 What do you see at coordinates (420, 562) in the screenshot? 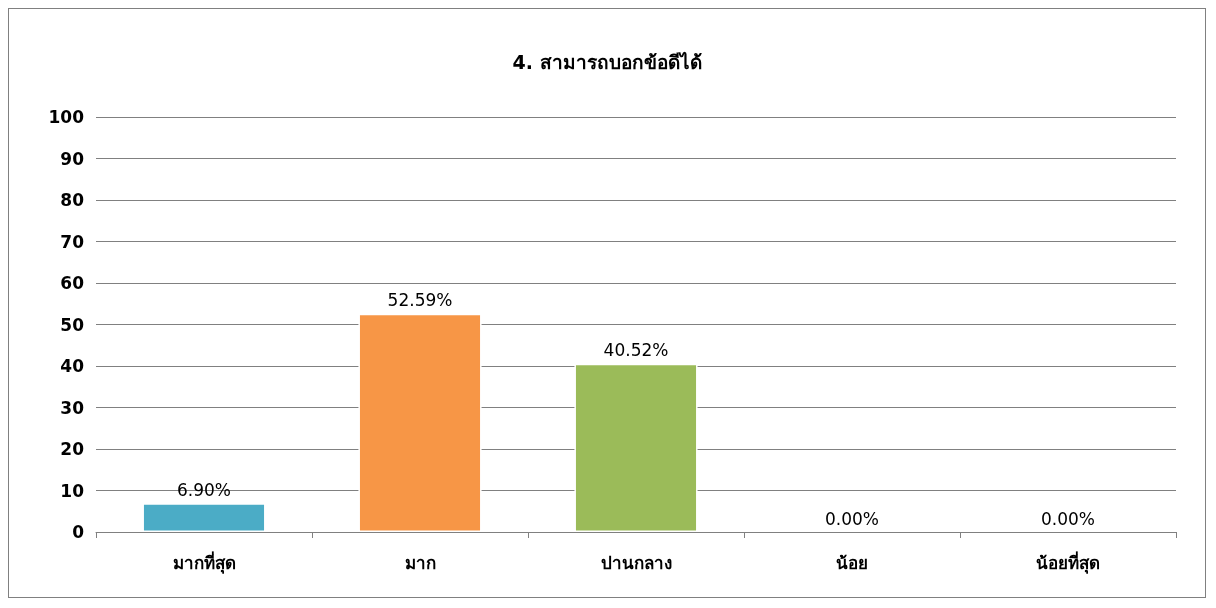
I see `x-tick-label: มาก` at bounding box center [420, 562].